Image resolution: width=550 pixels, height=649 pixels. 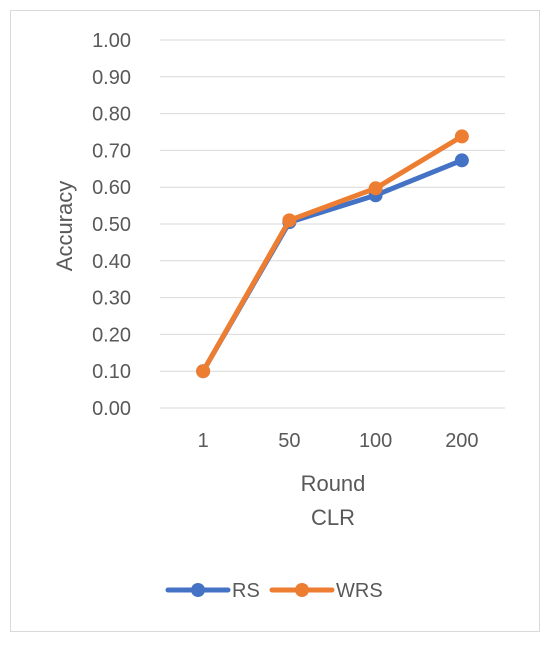 What do you see at coordinates (111, 299) in the screenshot?
I see `y-tick-label: 0.30` at bounding box center [111, 299].